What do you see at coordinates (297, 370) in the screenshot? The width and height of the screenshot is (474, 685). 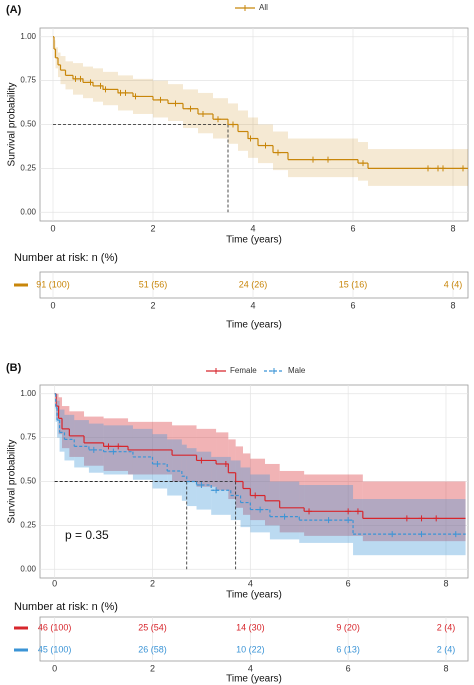 I see `legend-label: Male` at bounding box center [297, 370].